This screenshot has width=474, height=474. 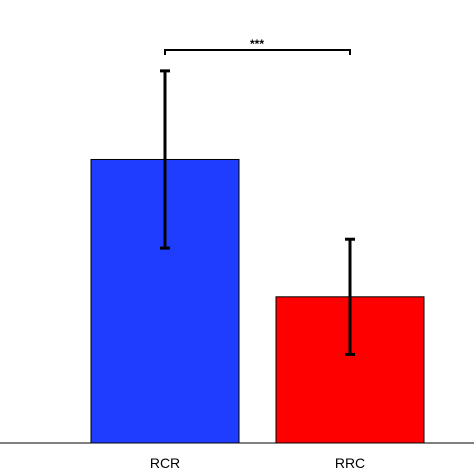 I want to click on error-bar-rrc, so click(x=350, y=296).